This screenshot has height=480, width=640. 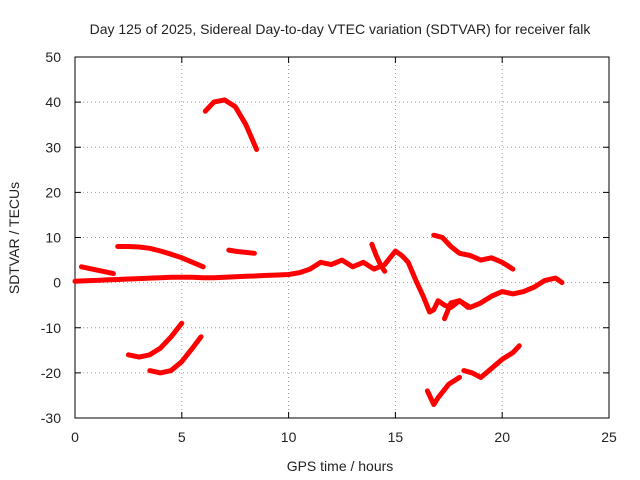 What do you see at coordinates (491, 361) in the screenshot?
I see `series-line-arc-i` at bounding box center [491, 361].